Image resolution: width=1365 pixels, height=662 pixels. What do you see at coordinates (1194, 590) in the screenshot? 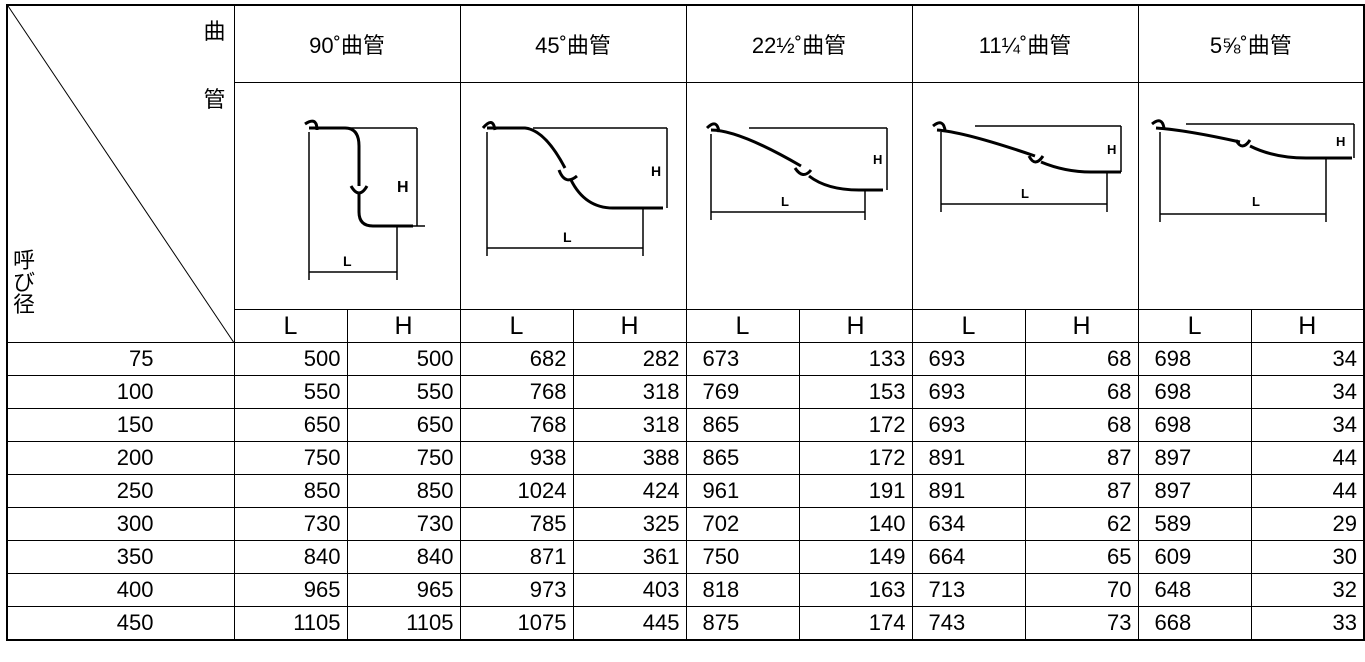
I see `dimension-value-cell: 648` at bounding box center [1194, 590].